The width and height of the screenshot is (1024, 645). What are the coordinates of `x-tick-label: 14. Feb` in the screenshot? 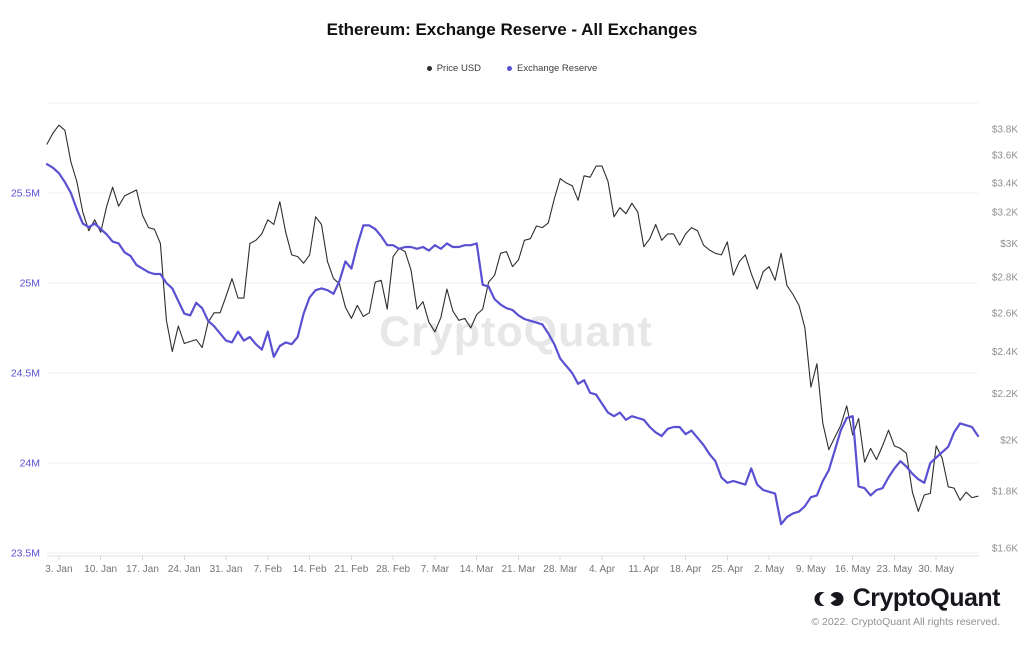 It's located at (310, 569).